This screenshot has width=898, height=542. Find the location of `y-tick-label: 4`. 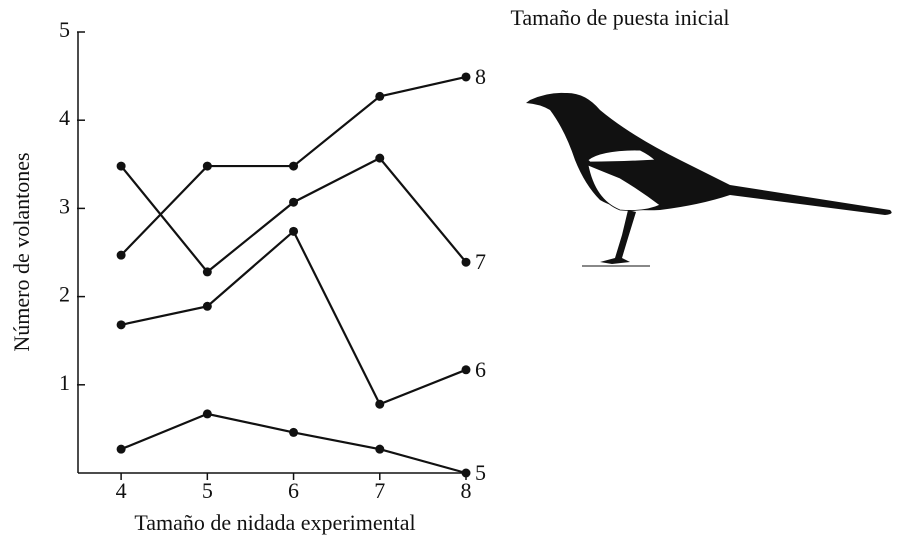

y-tick-label: 4 is located at coordinates (64, 117).